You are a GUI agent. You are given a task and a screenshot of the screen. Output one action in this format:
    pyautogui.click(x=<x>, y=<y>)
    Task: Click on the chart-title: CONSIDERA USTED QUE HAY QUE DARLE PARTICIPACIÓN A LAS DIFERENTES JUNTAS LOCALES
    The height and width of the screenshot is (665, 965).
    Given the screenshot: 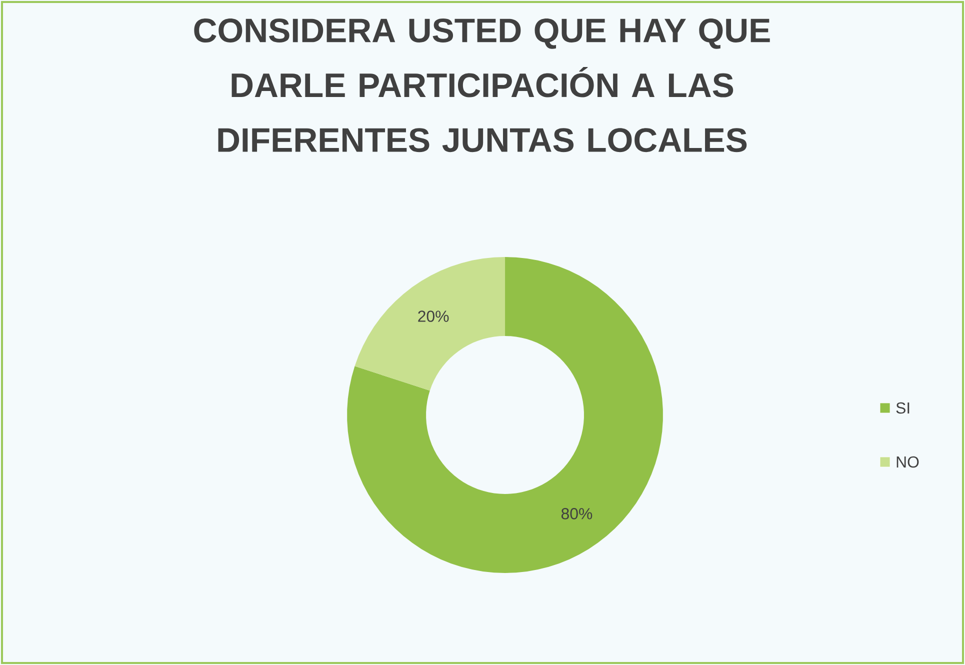 What is the action you would take?
    pyautogui.click(x=482, y=85)
    